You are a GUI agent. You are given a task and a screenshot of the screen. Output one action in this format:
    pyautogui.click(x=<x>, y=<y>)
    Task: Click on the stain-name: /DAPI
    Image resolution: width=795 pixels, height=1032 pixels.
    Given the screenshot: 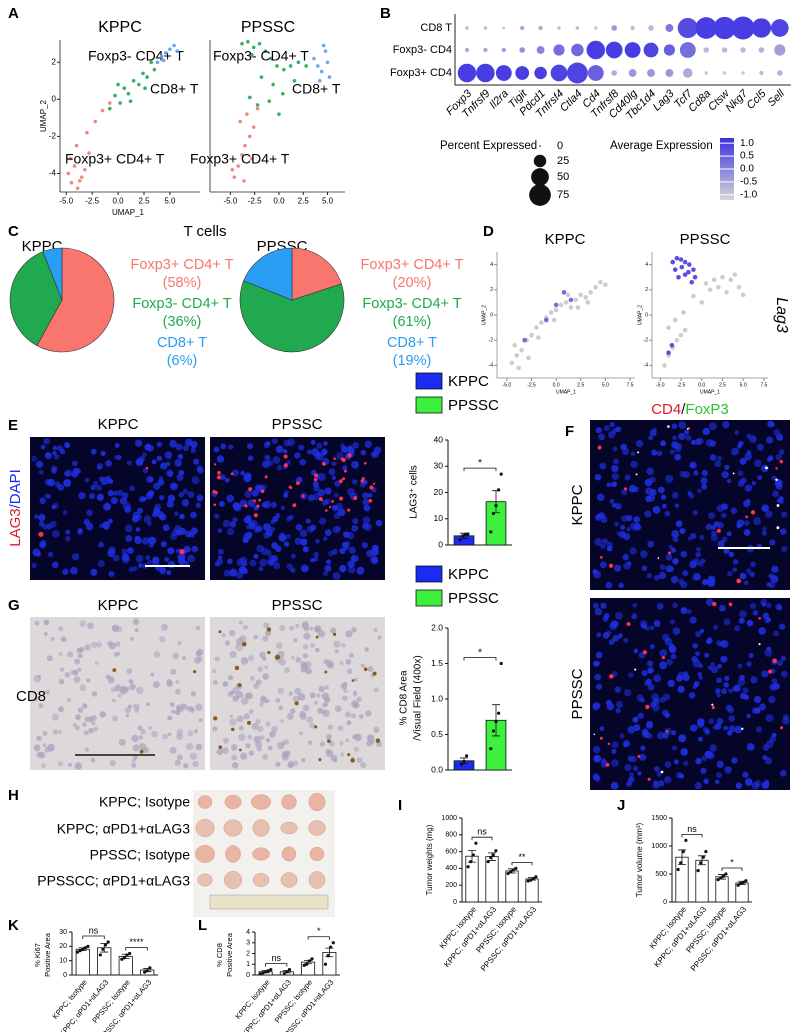 What is the action you would take?
    pyautogui.click(x=15, y=488)
    